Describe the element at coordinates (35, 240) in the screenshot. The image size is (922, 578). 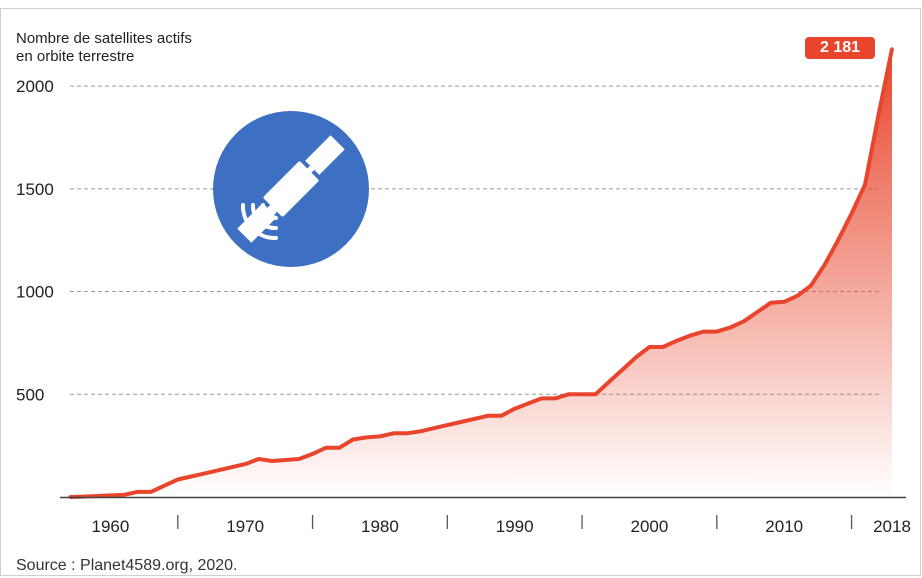
I see `y-axis-ticks: 500 1000 1500 2000` at that location.